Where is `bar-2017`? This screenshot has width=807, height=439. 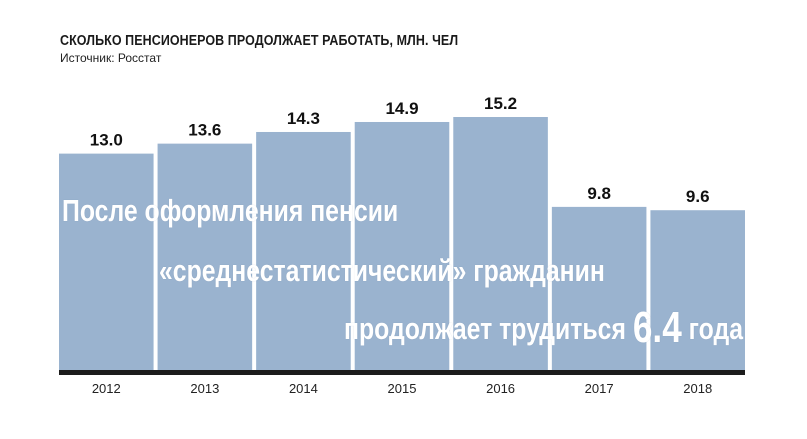 bar-2017 is located at coordinates (599, 288).